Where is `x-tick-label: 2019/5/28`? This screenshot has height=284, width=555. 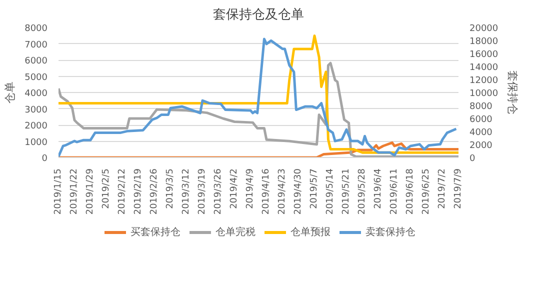
x-tick-label: 2019/5/28 is located at coordinates (363, 191).